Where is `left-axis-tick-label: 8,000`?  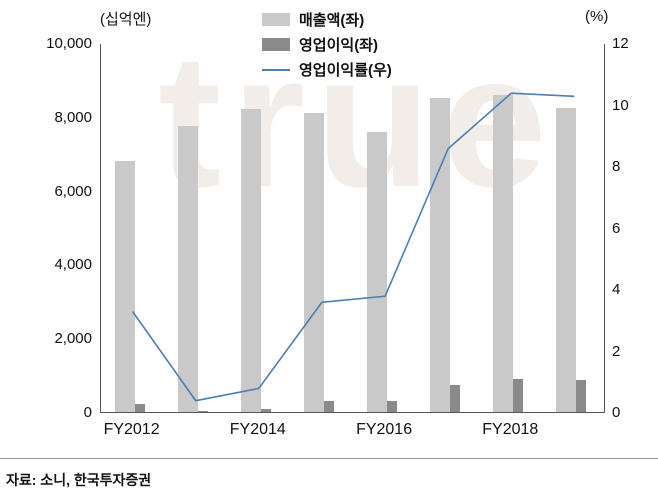
left-axis-tick-label: 8,000 is located at coordinates (73, 117).